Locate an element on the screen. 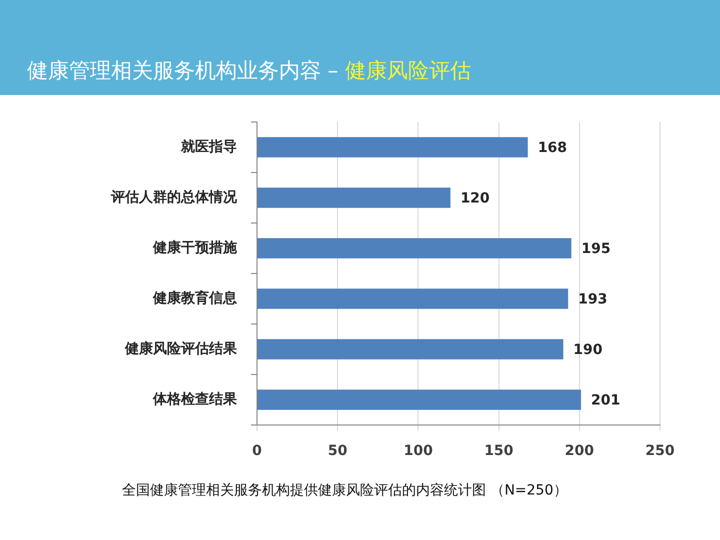  x-tick-label: 150 is located at coordinates (499, 451).